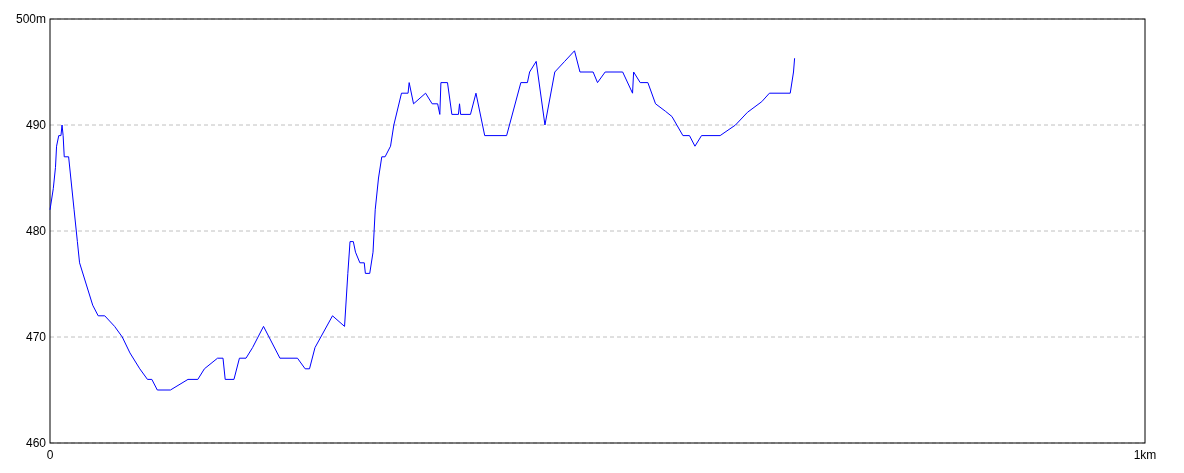 The image size is (1184, 473). What do you see at coordinates (1145, 455) in the screenshot?
I see `x-tick-label: 1km` at bounding box center [1145, 455].